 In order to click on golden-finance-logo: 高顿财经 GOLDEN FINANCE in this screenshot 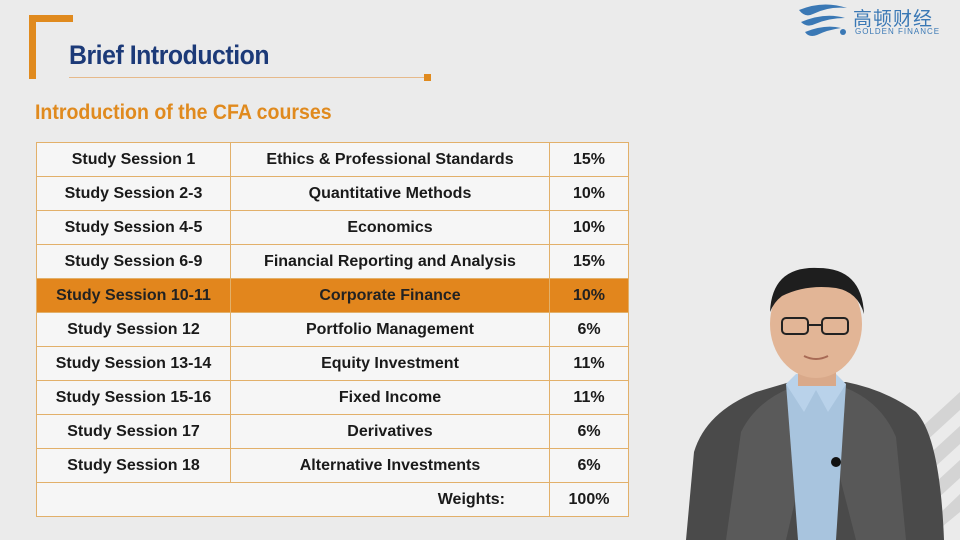, I will do `click(875, 21)`.